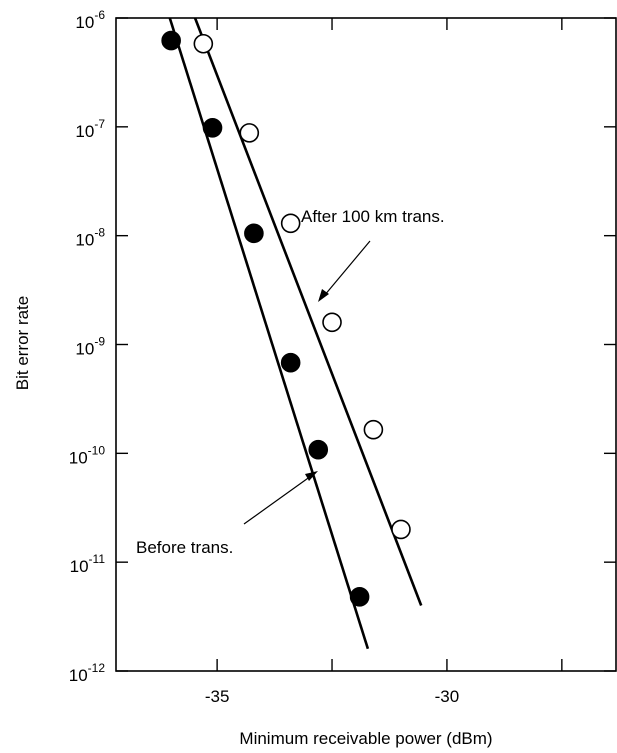 The image size is (617, 753). What do you see at coordinates (88, 564) in the screenshot?
I see `y-tick-label-5: 10⁻¹¹` at bounding box center [88, 564].